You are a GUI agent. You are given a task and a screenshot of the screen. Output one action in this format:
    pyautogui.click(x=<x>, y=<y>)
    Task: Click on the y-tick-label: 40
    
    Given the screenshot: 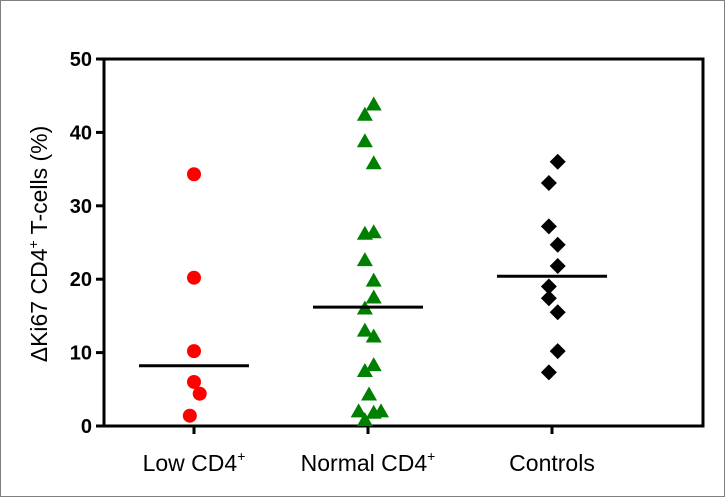 What is the action you would take?
    pyautogui.click(x=81, y=133)
    